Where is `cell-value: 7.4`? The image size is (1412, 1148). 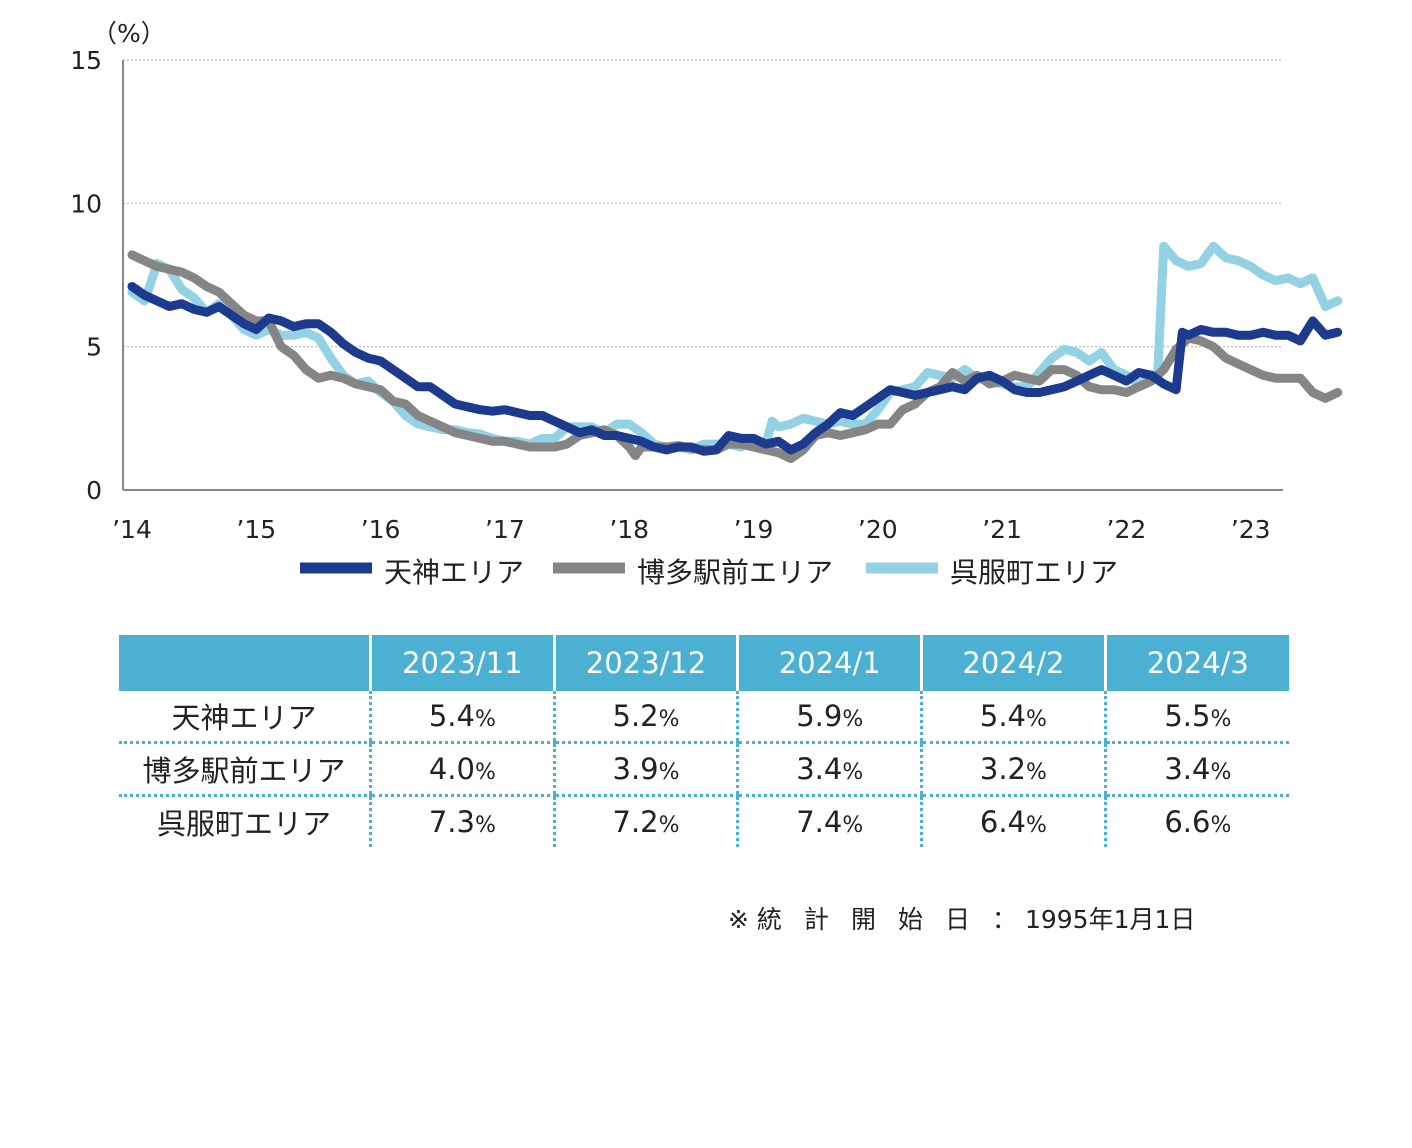 cell-value: 7.4 is located at coordinates (819, 822).